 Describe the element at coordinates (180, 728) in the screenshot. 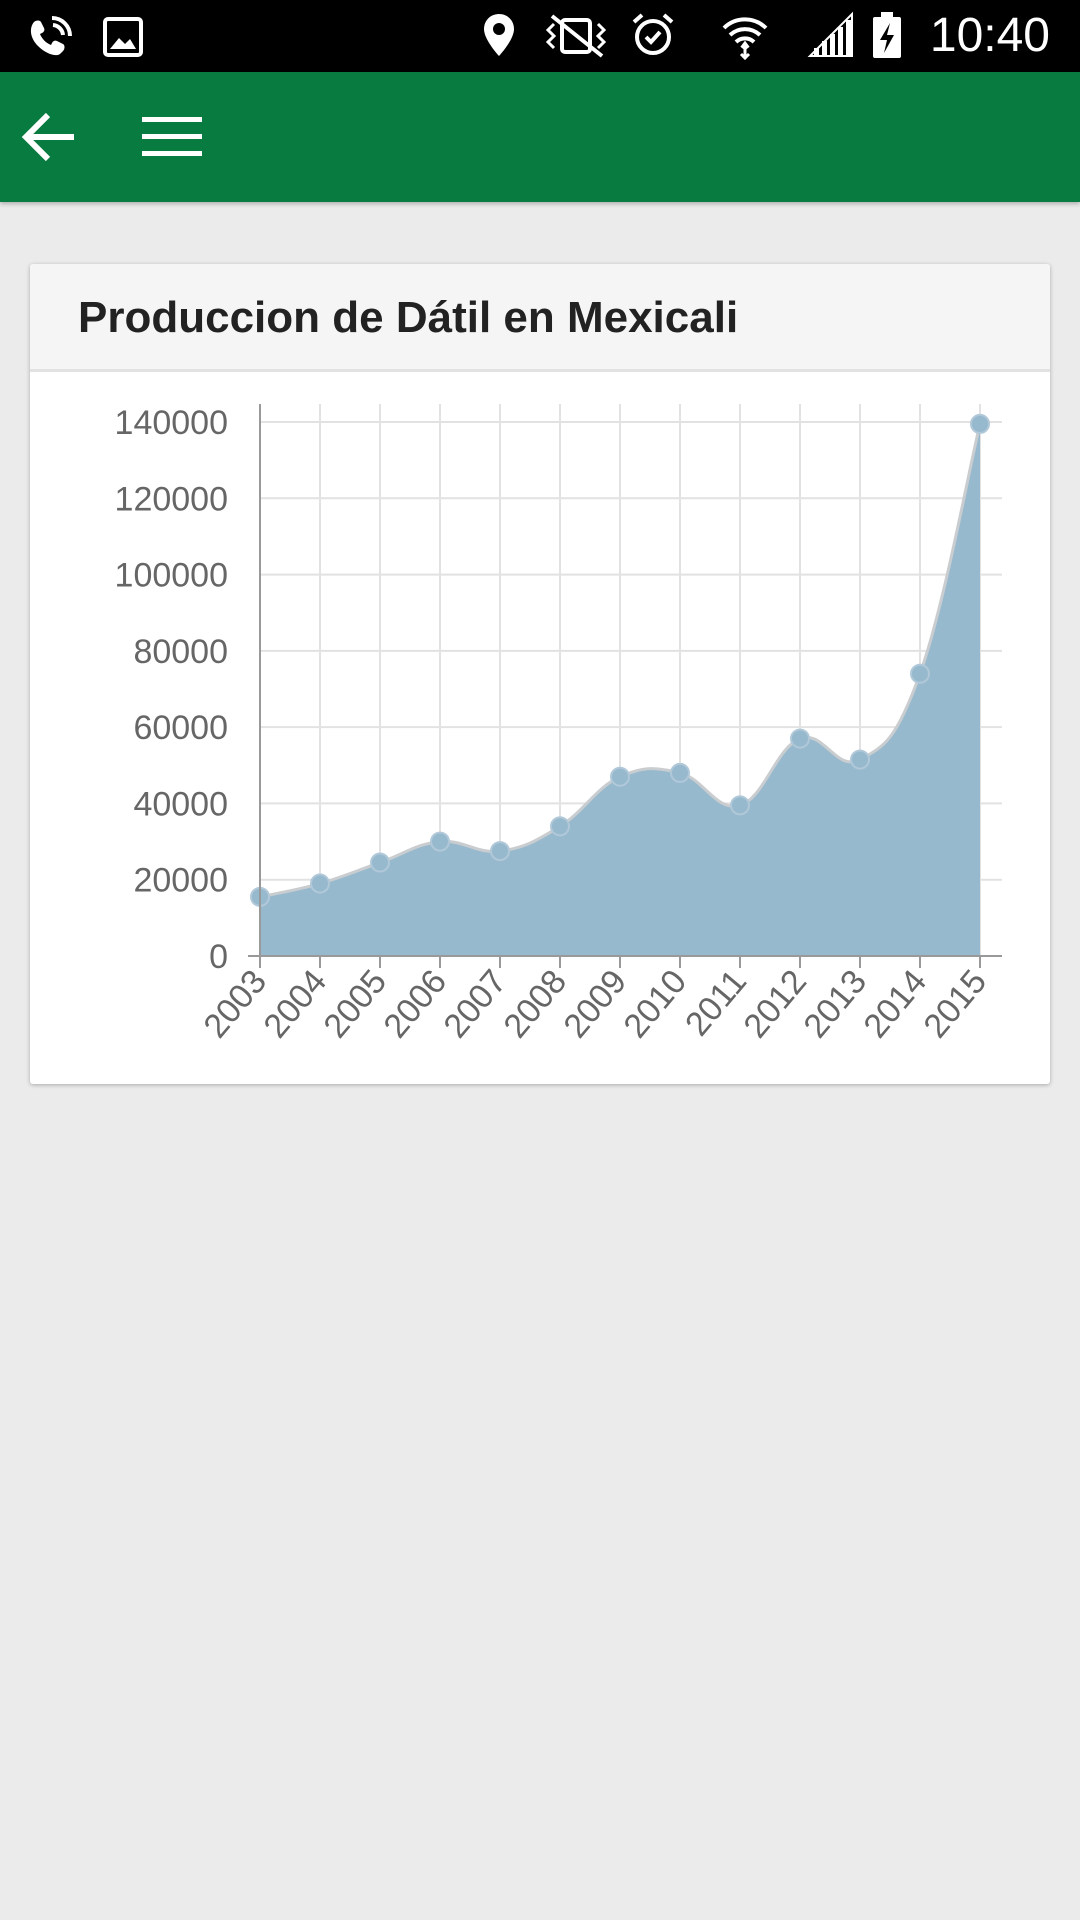

I see `y-tick-label: 60000` at that location.